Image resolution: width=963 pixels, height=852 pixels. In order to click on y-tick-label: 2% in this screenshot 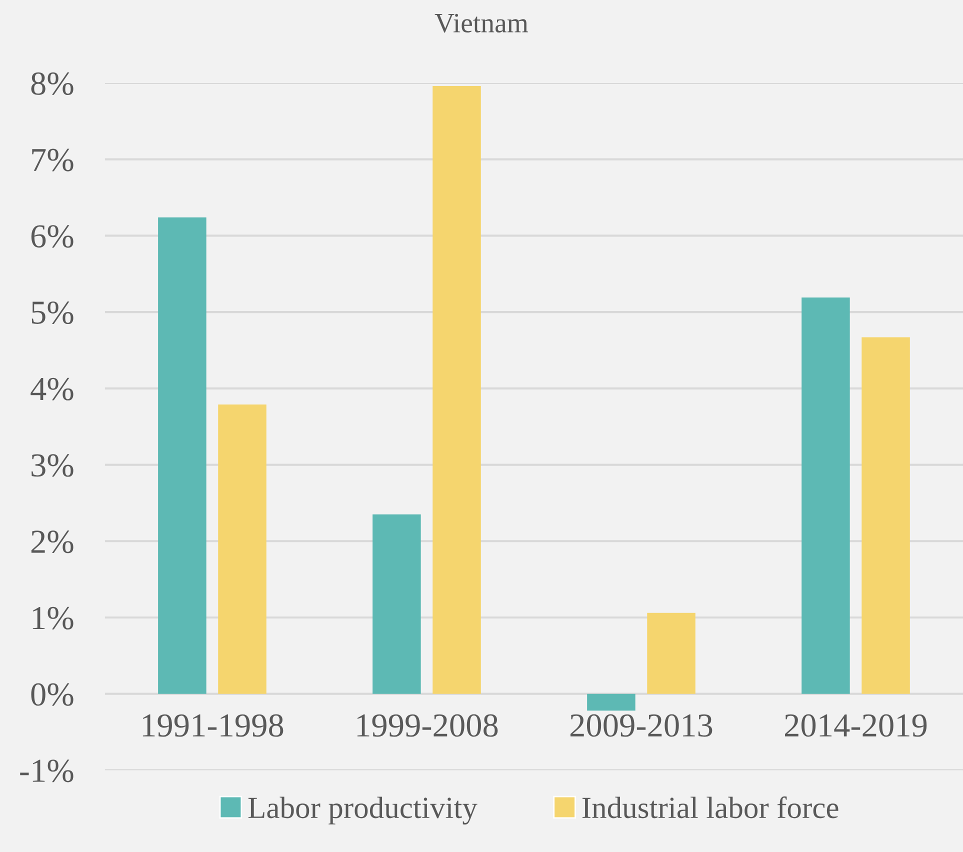, I will do `click(52, 542)`.